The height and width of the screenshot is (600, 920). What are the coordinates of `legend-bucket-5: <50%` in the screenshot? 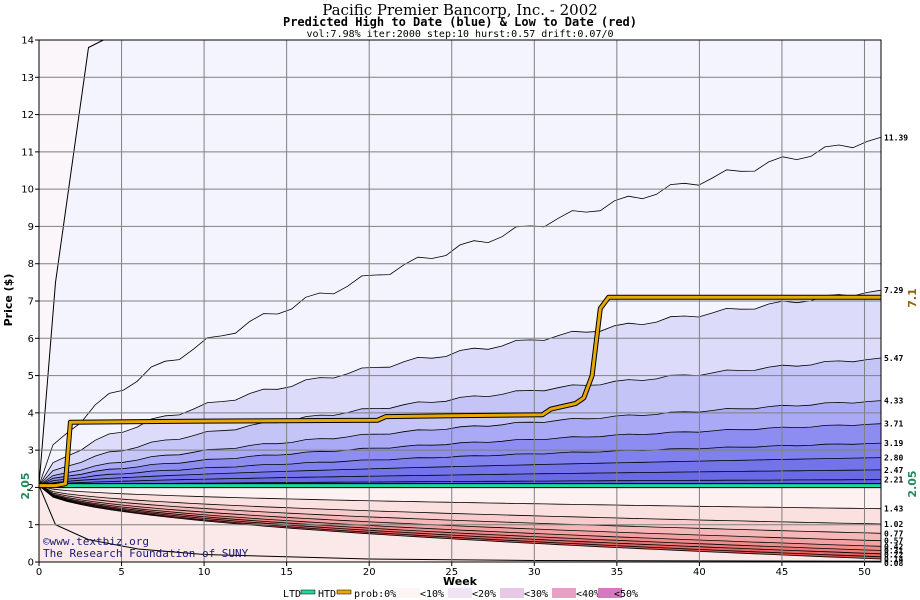 It's located at (626, 594).